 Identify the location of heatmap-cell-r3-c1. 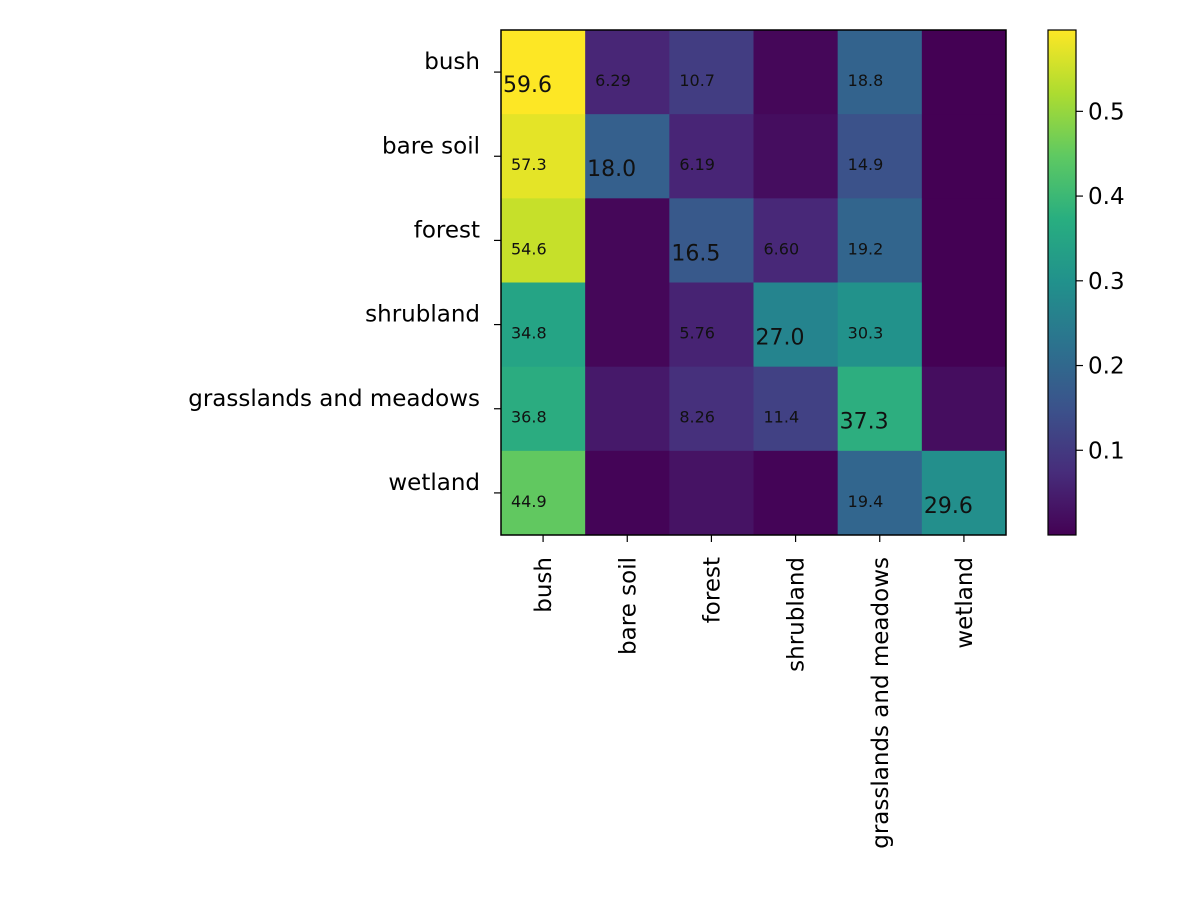
(627, 325).